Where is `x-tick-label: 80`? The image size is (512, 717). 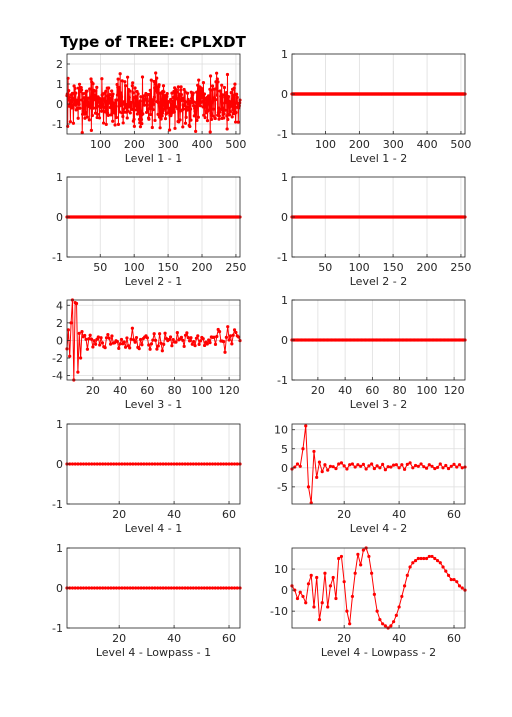
x-tick-label: 80 is located at coordinates (175, 390).